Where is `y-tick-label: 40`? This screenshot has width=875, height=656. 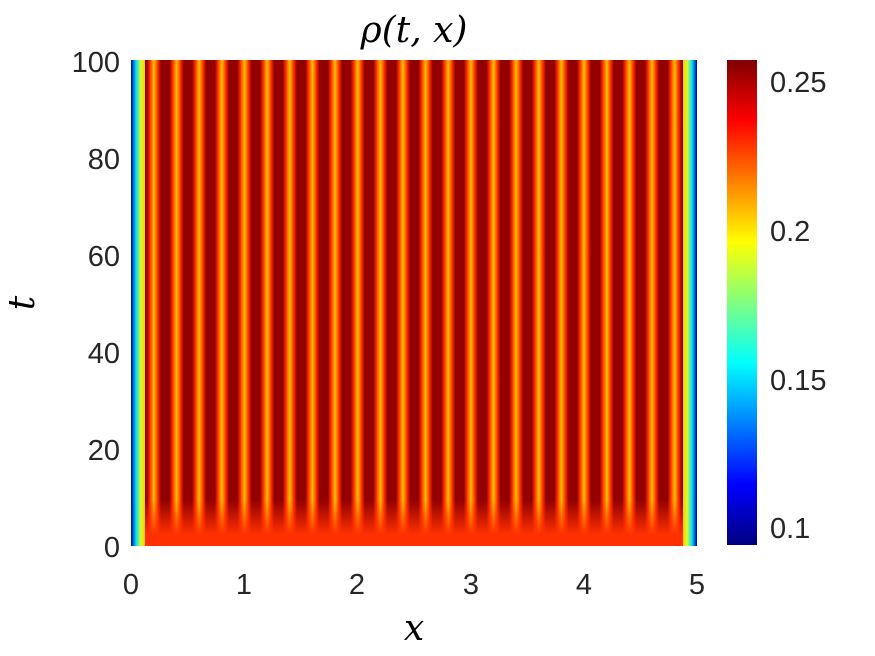 y-tick-label: 40 is located at coordinates (104, 354).